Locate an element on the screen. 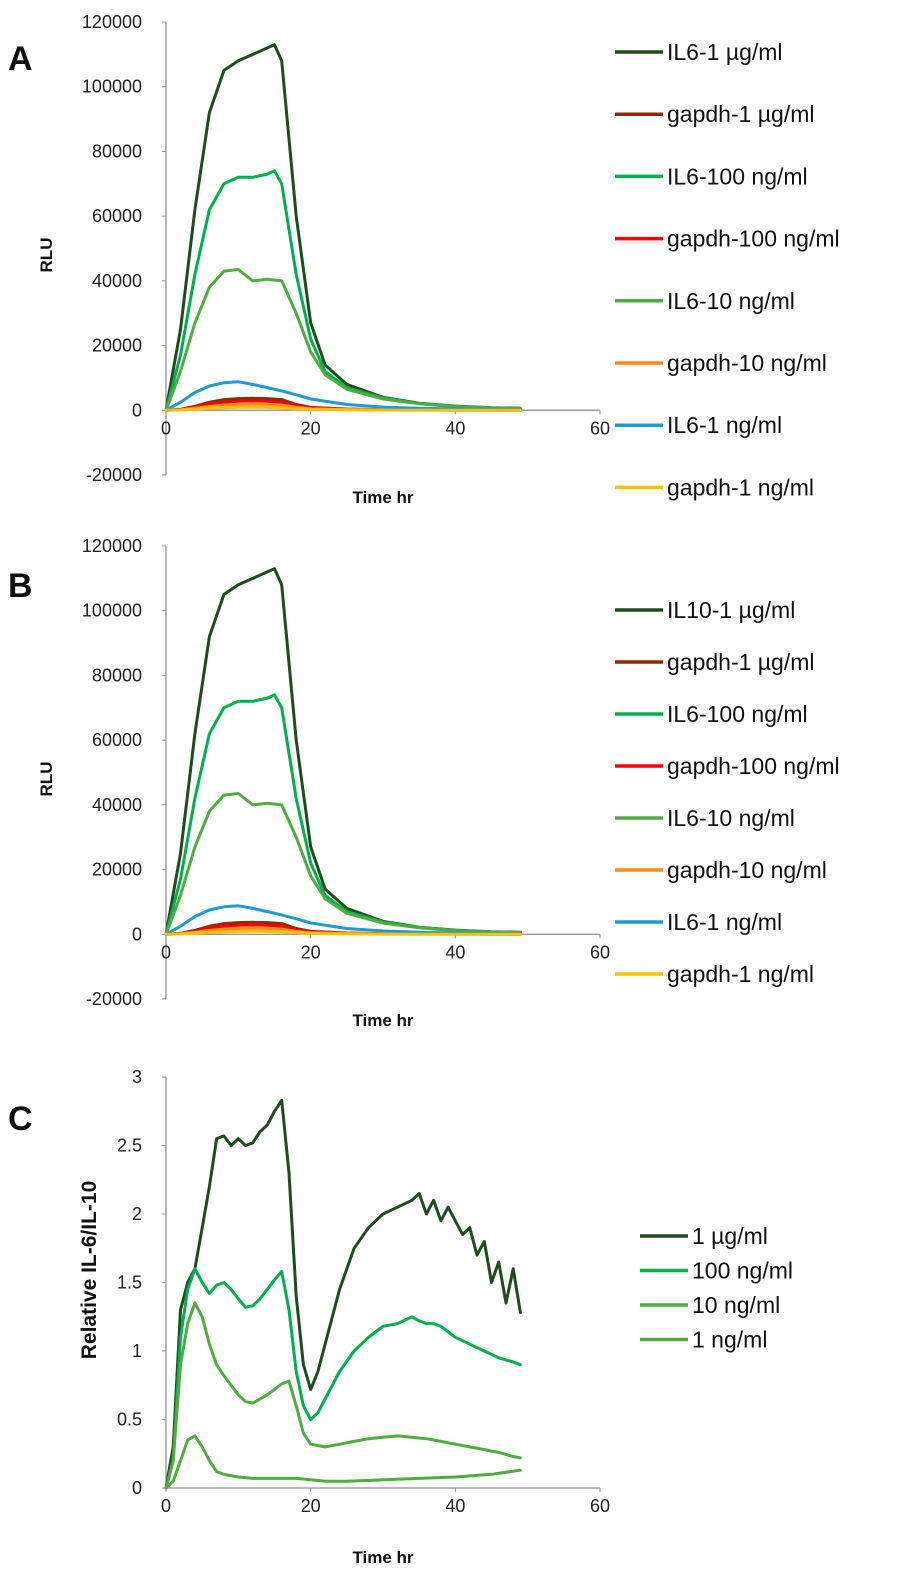  panel-c-y-tick-label: 1 is located at coordinates (137, 1351).